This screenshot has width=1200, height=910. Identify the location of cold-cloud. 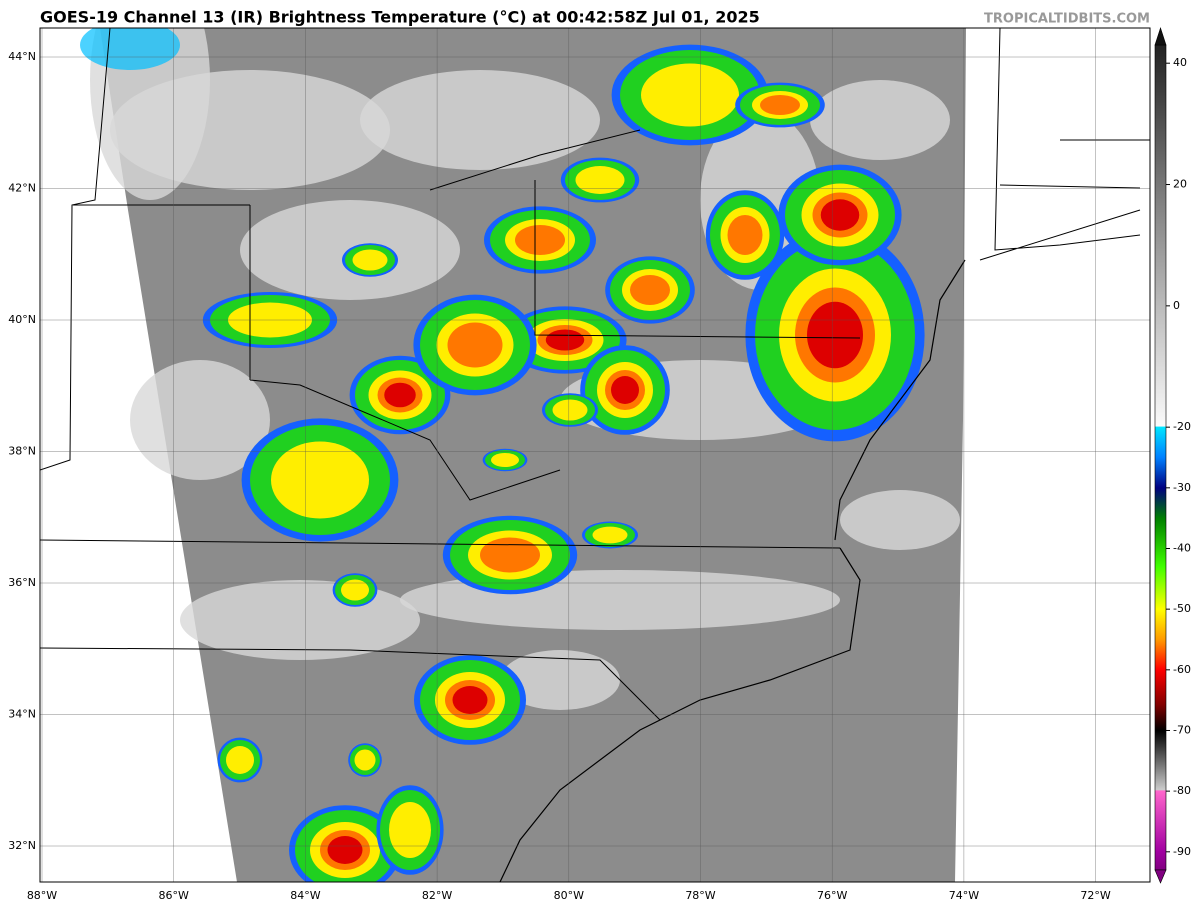
(130, 49).